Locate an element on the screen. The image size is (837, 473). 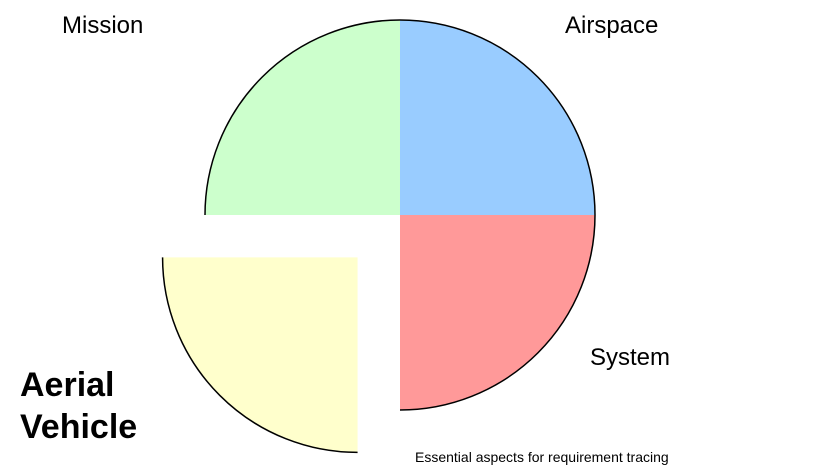
slice-label: System is located at coordinates (630, 357).